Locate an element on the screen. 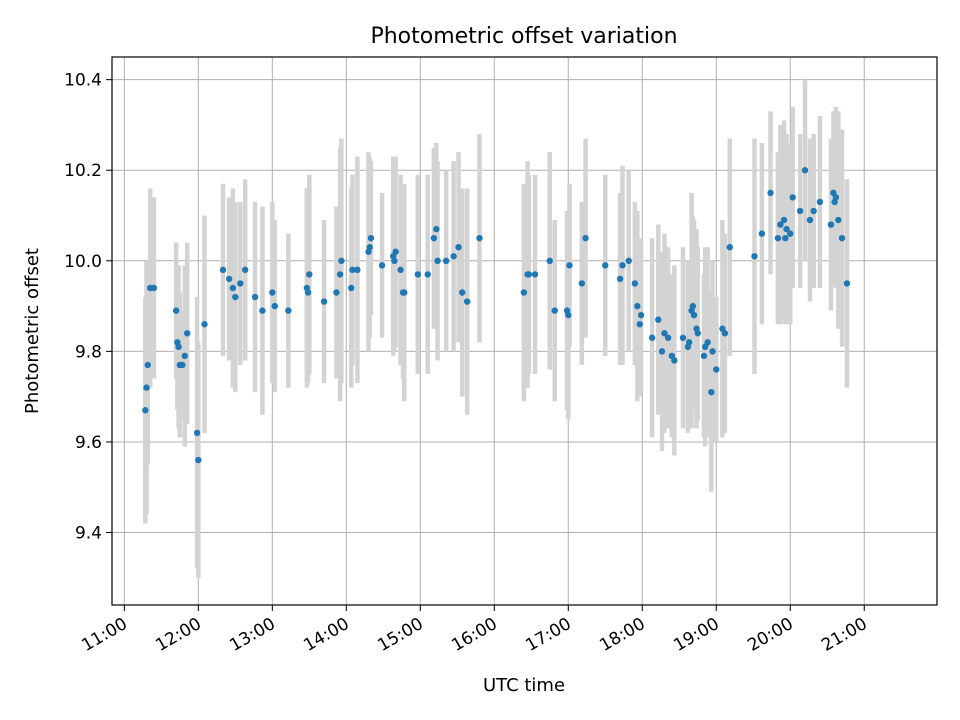 Image resolution: width=960 pixels, height=720 pixels. x-axis-label: UTC time is located at coordinates (524, 685).